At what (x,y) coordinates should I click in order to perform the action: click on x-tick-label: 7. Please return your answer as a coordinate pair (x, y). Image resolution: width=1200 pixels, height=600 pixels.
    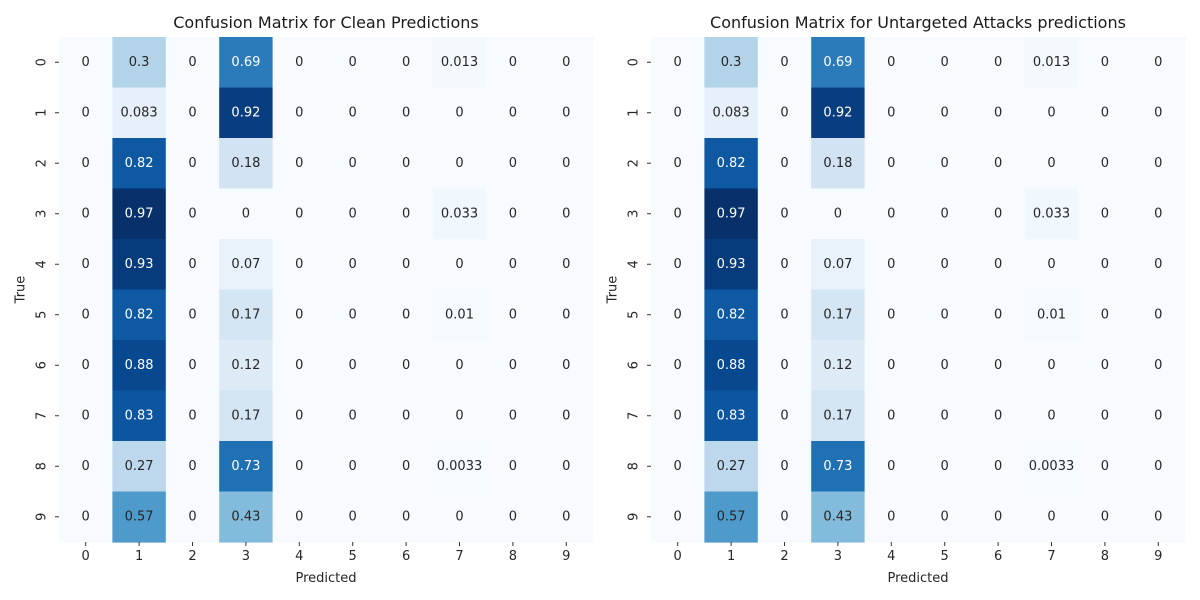
    Looking at the image, I should click on (1051, 556).